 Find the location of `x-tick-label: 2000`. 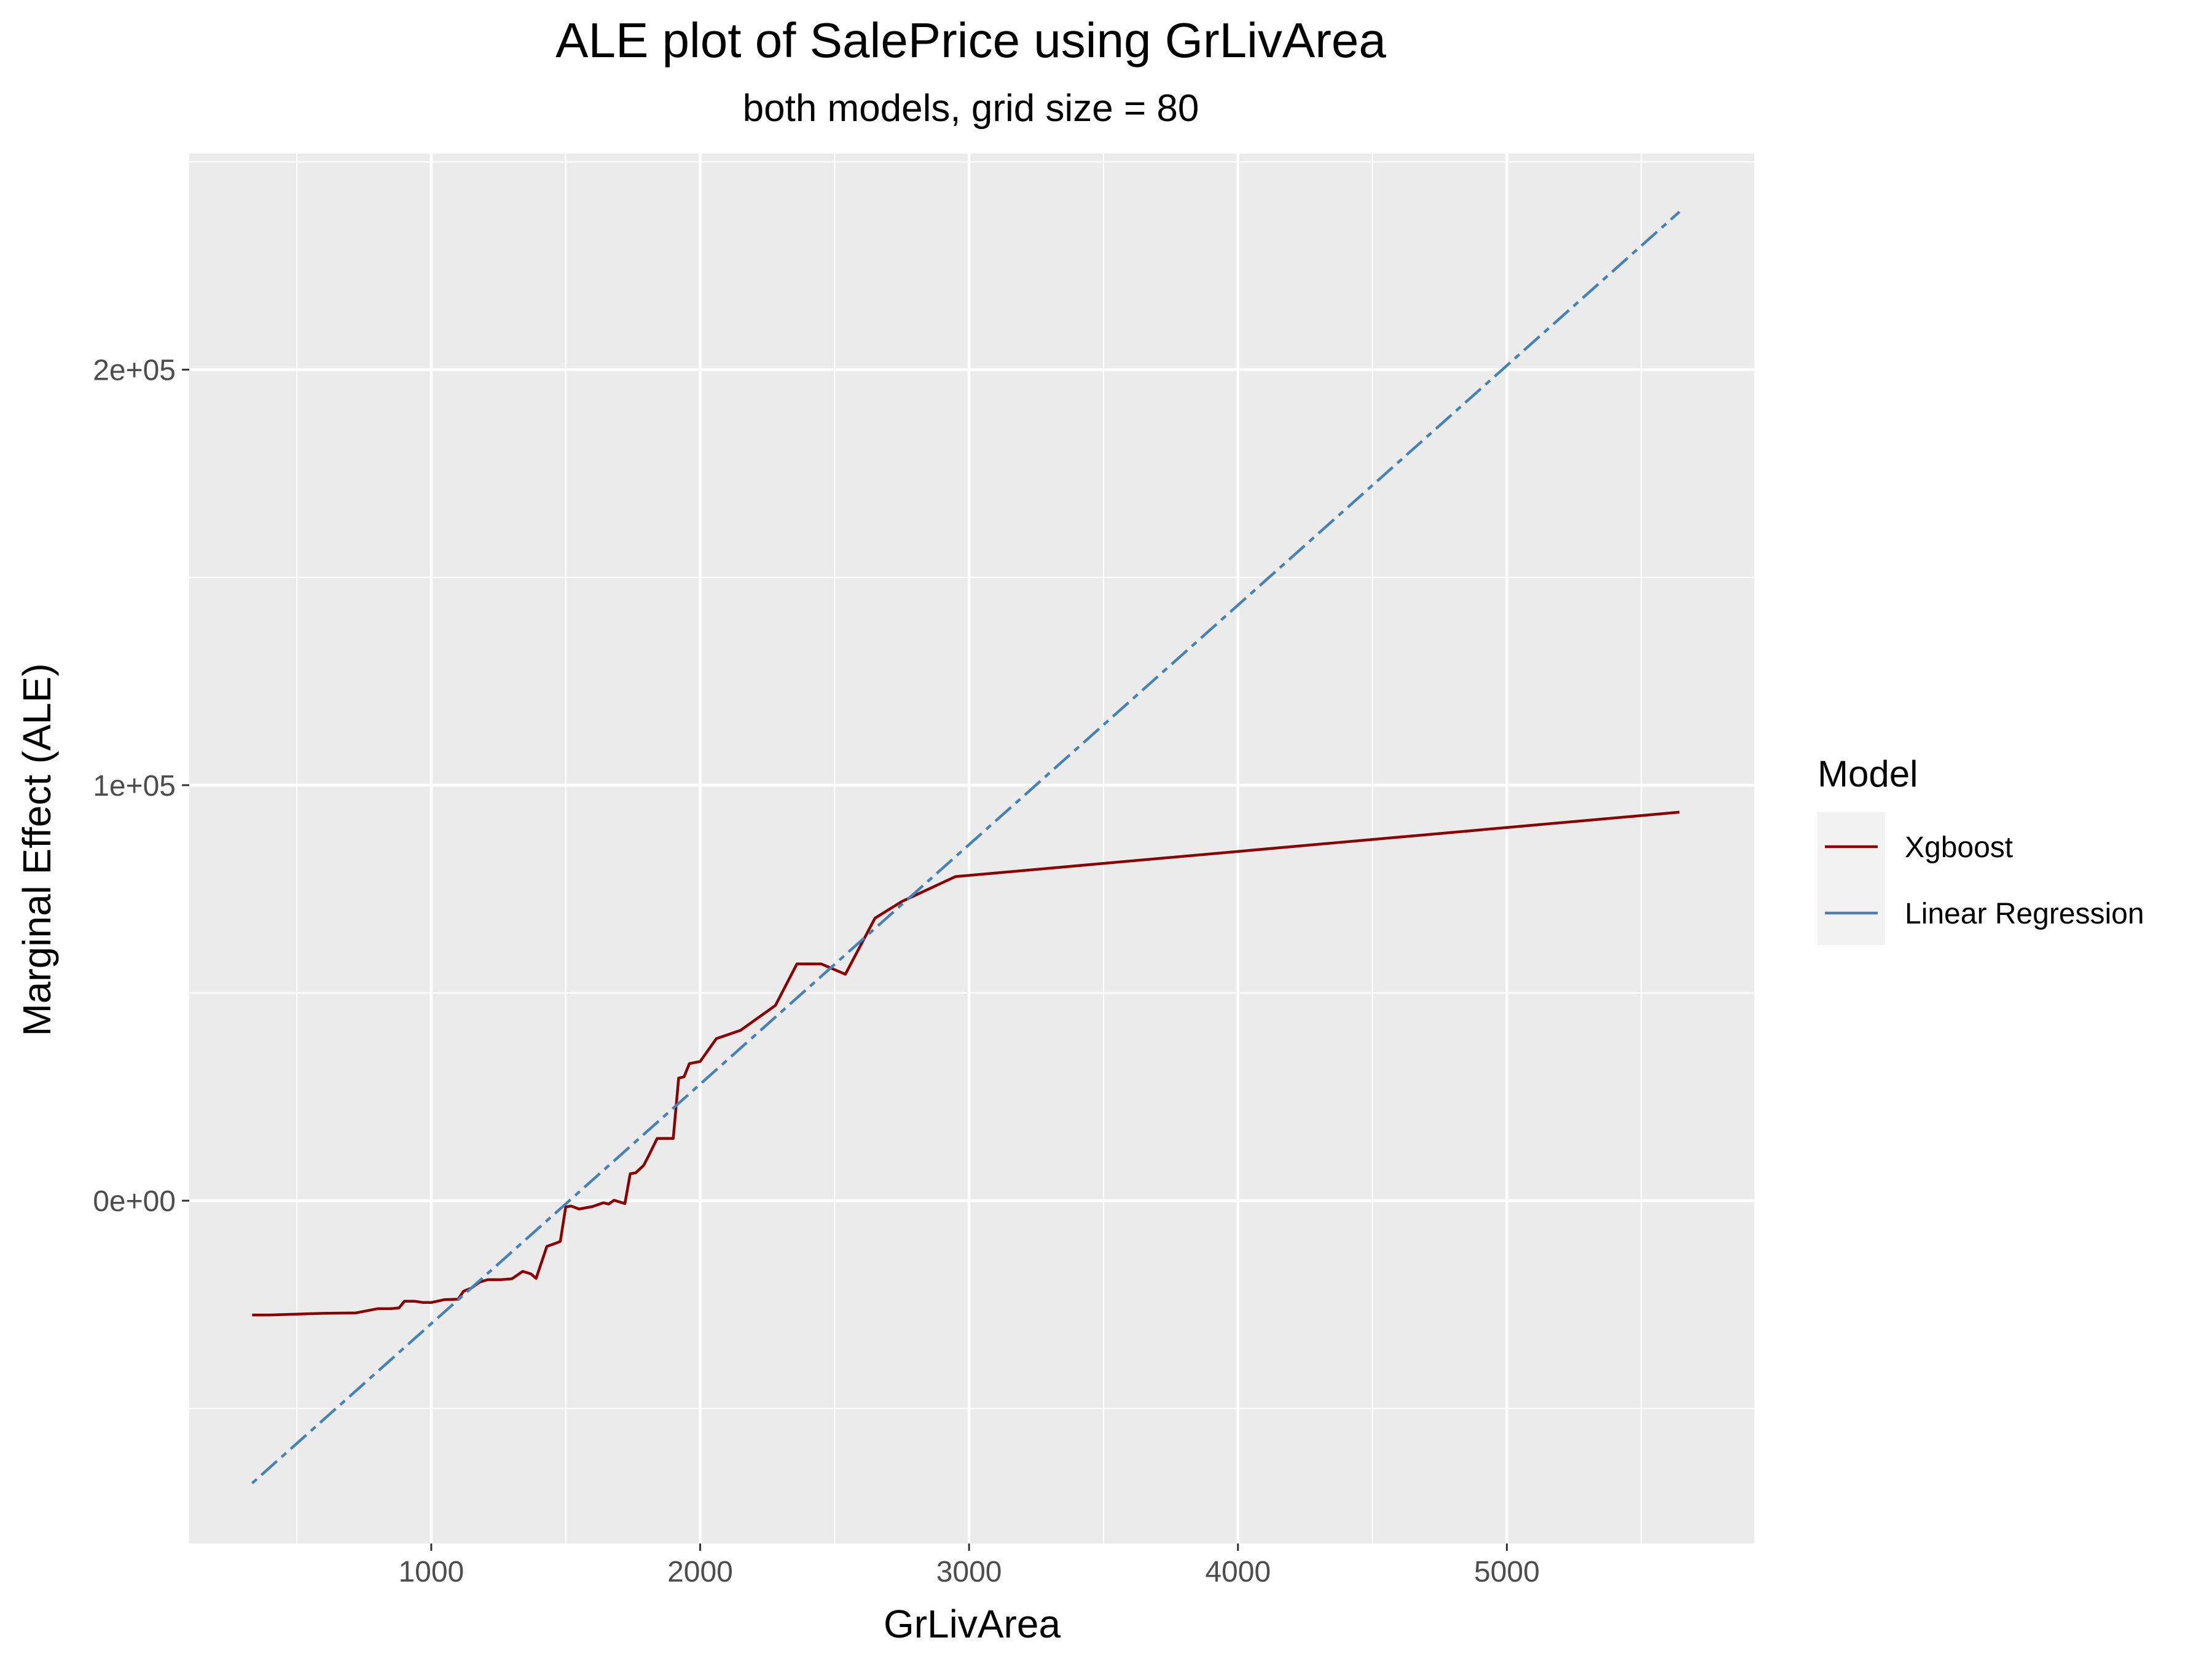

x-tick-label: 2000 is located at coordinates (700, 1572).